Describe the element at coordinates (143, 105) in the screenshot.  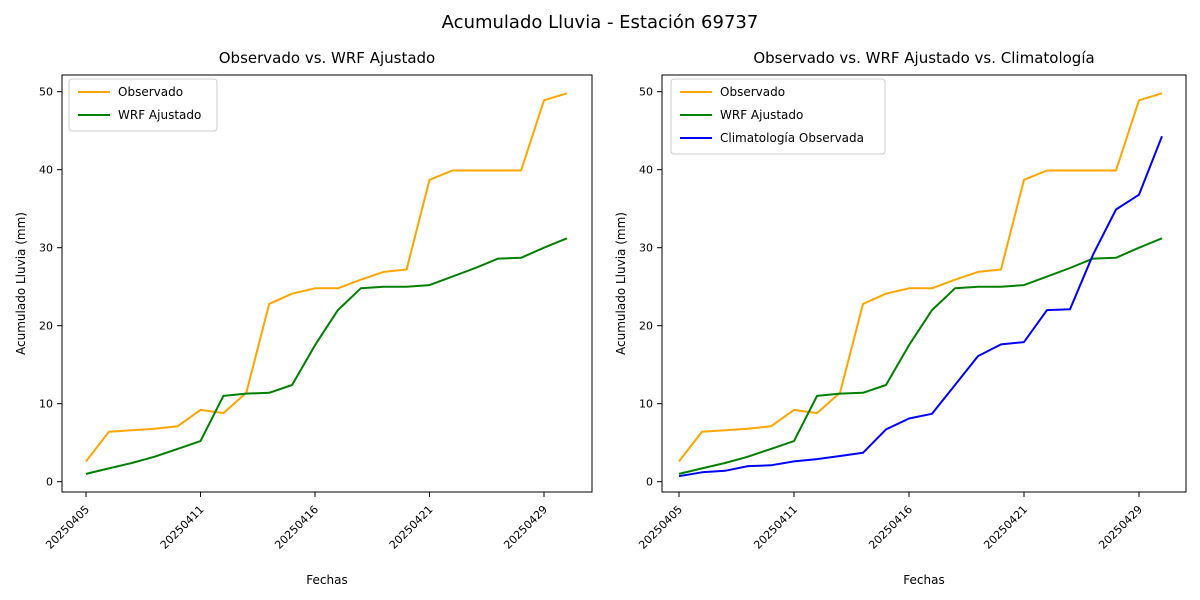
I see `legend: Observado WRF Ajustado` at that location.